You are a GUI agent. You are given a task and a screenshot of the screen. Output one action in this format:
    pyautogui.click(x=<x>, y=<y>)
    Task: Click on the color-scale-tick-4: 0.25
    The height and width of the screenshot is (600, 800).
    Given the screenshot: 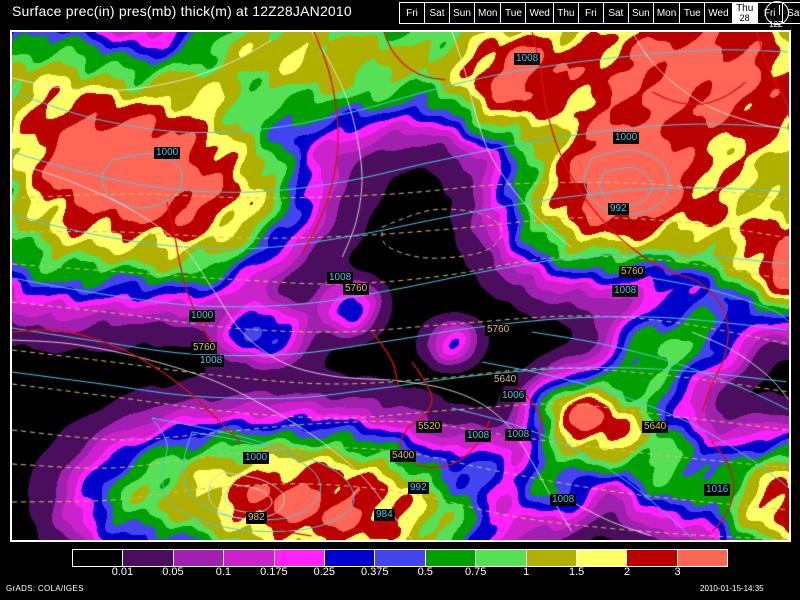 What is the action you would take?
    pyautogui.click(x=324, y=572)
    